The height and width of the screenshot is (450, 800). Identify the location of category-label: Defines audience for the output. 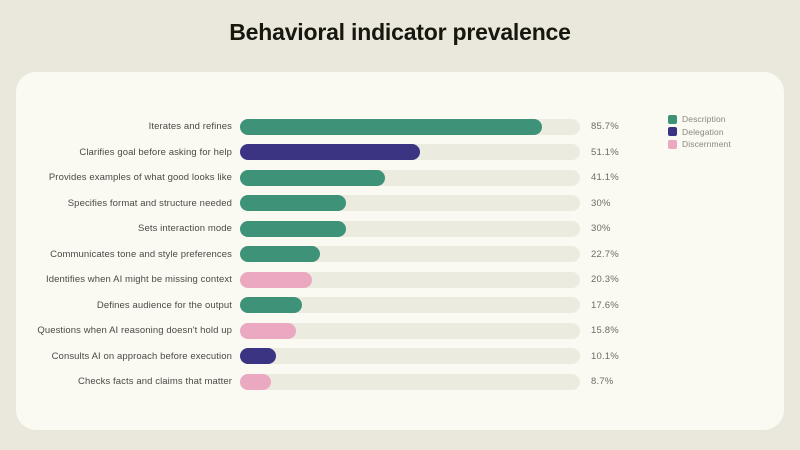
(164, 305).